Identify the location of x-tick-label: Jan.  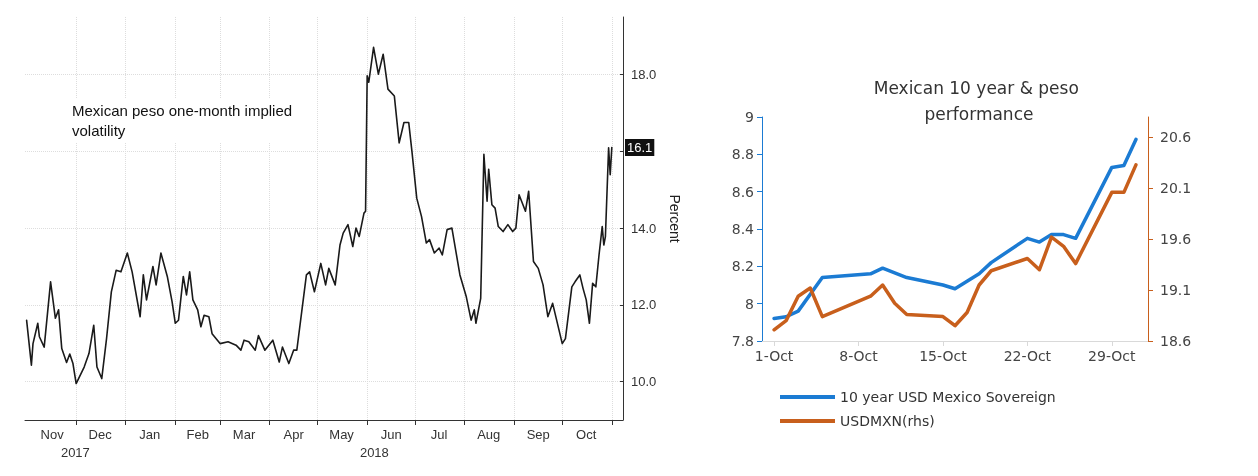
(150, 434).